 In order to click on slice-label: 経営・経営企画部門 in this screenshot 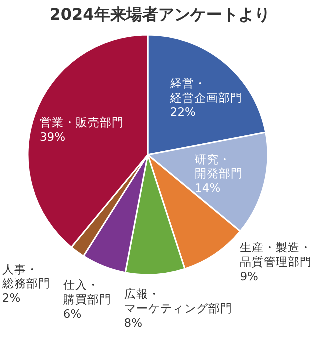, I will do `click(205, 90)`.